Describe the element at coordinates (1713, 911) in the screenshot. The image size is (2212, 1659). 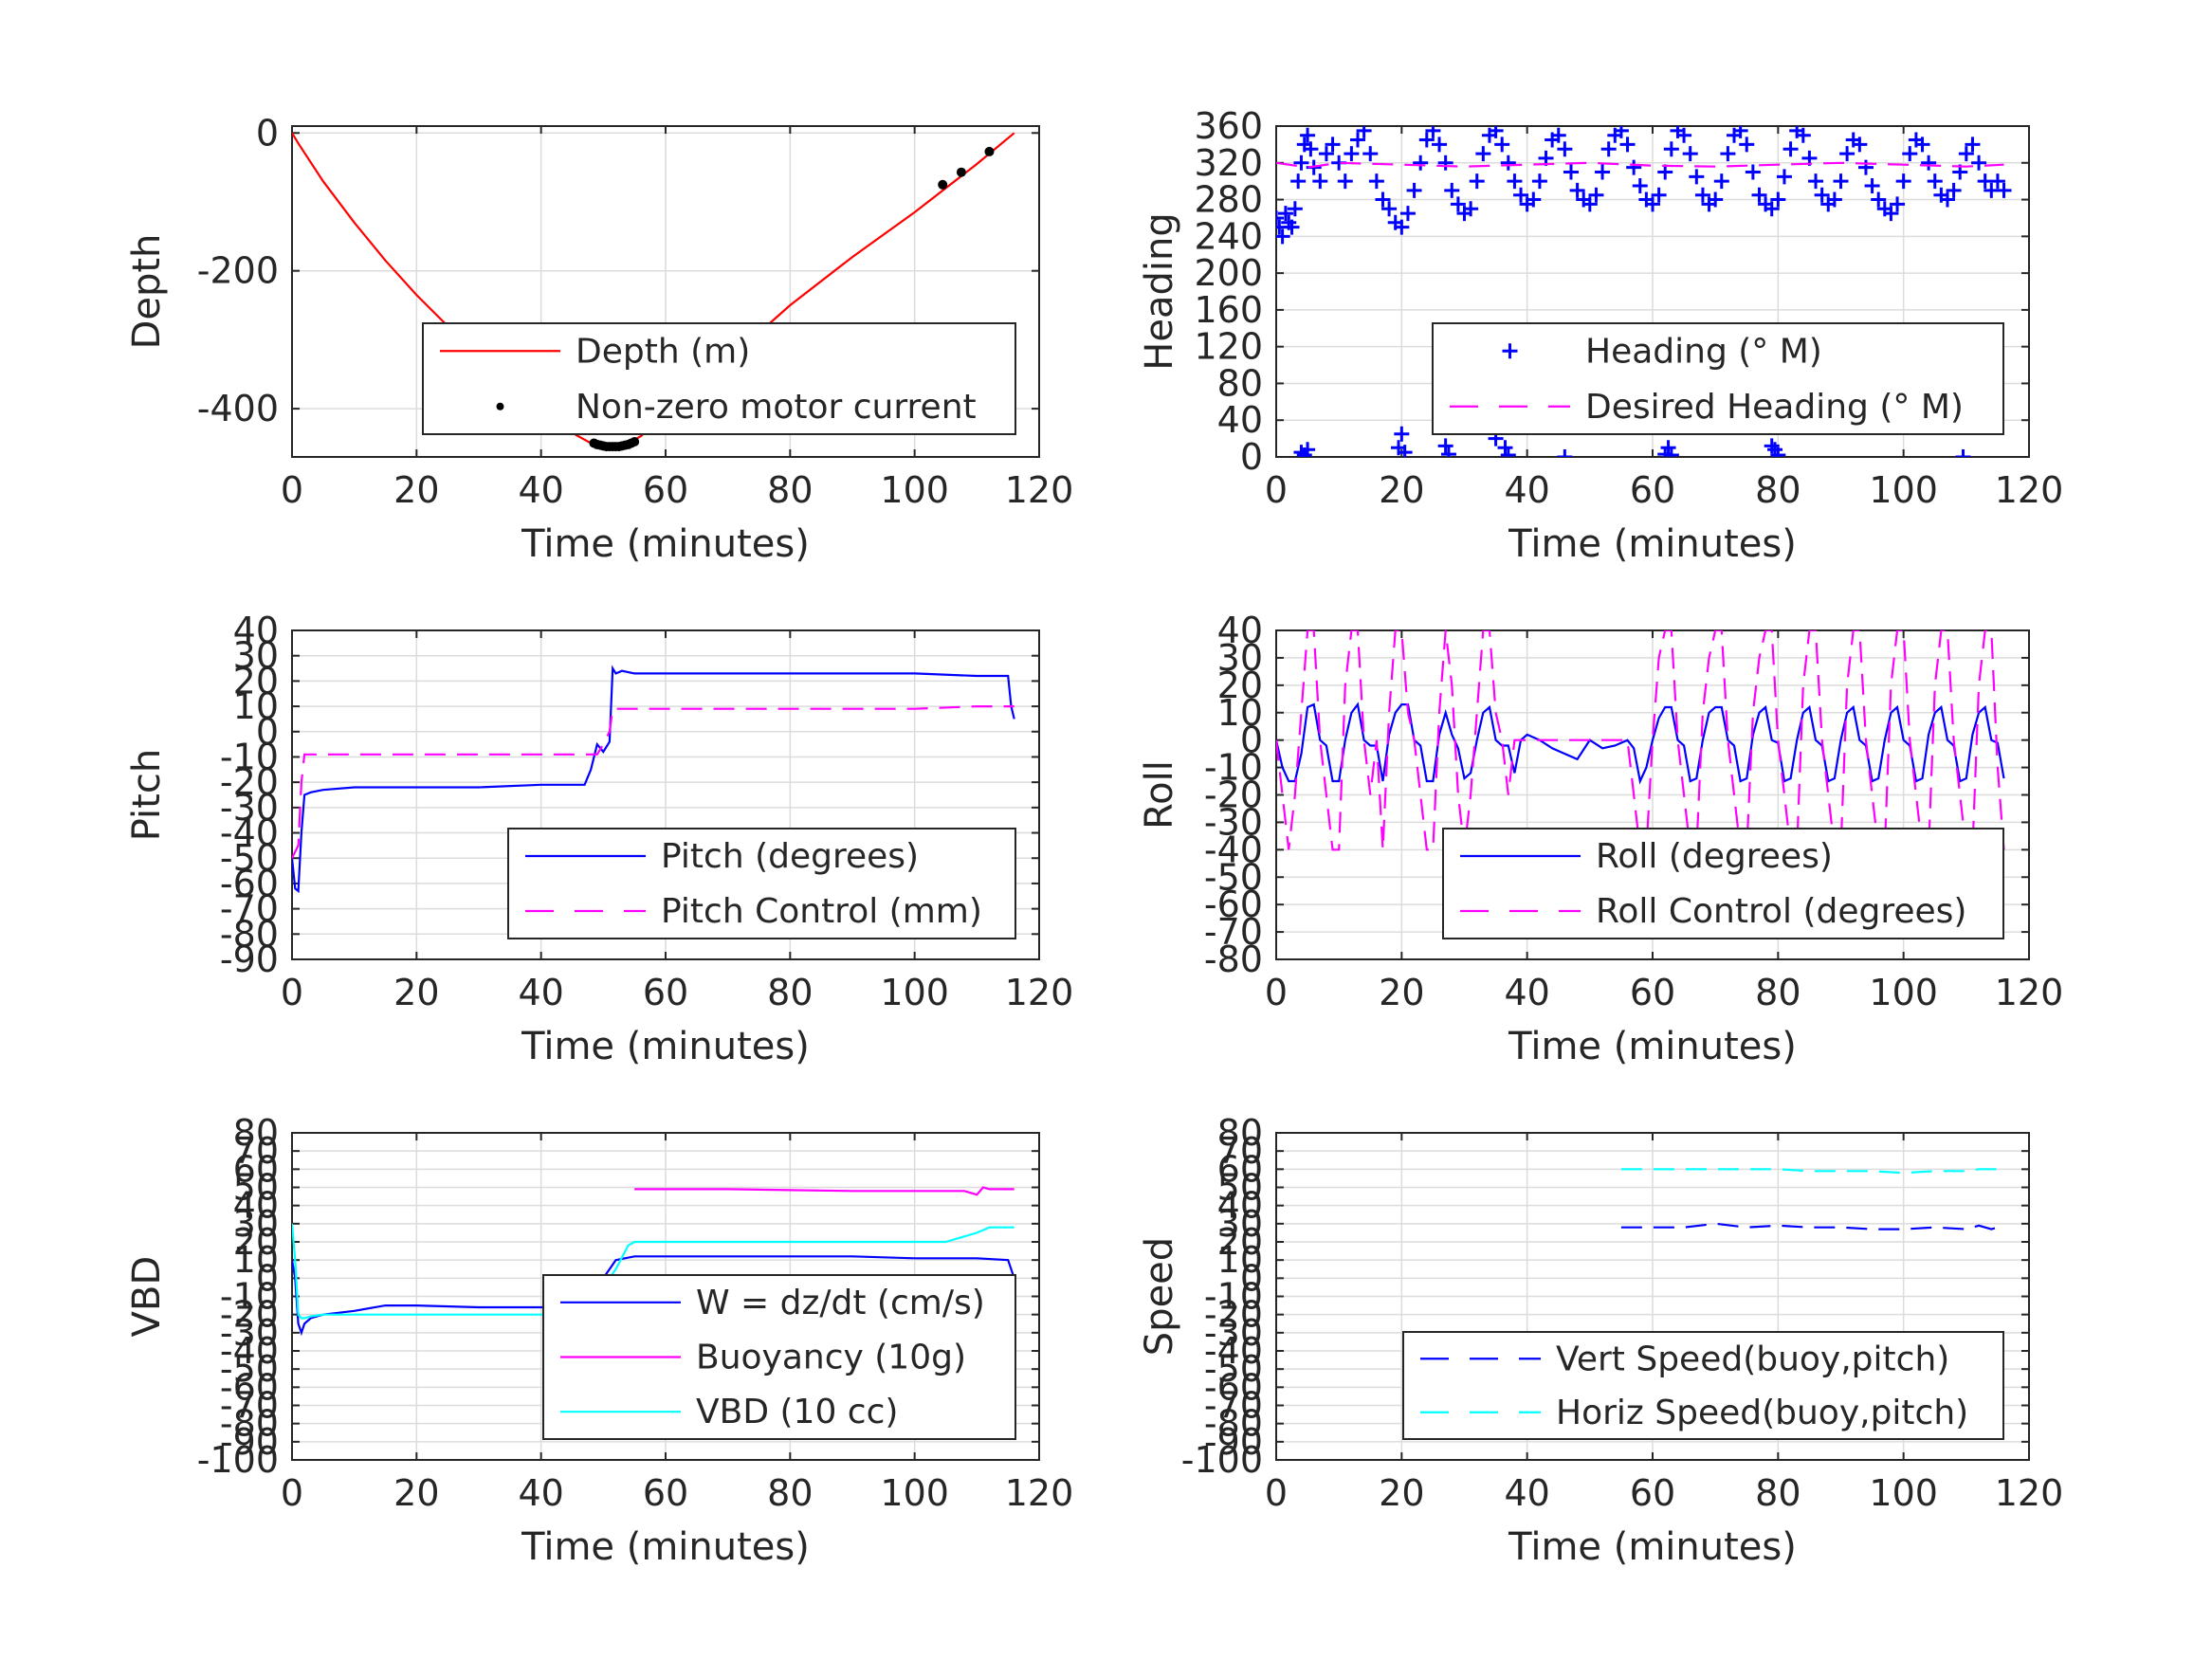
I see `legend-item: Roll Control (degrees)` at that location.